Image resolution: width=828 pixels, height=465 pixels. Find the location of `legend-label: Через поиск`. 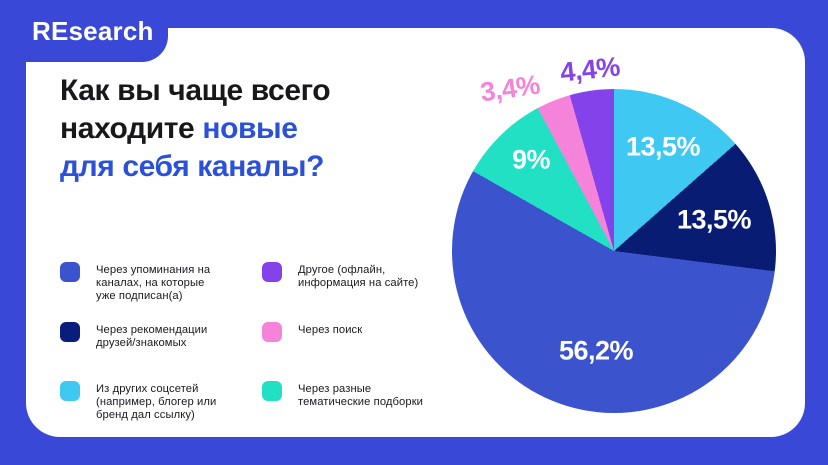

legend-label: Через поиск is located at coordinates (330, 330).